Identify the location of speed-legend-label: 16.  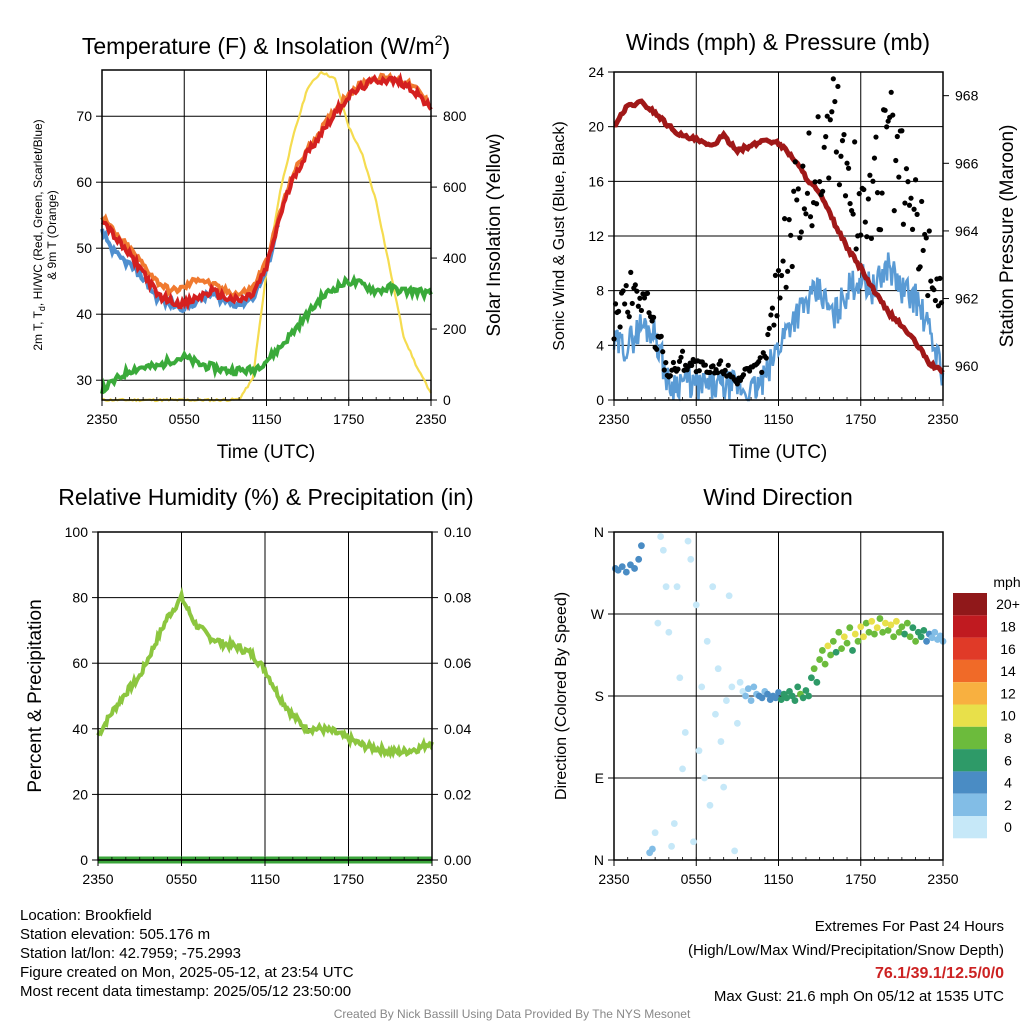
(1008, 649).